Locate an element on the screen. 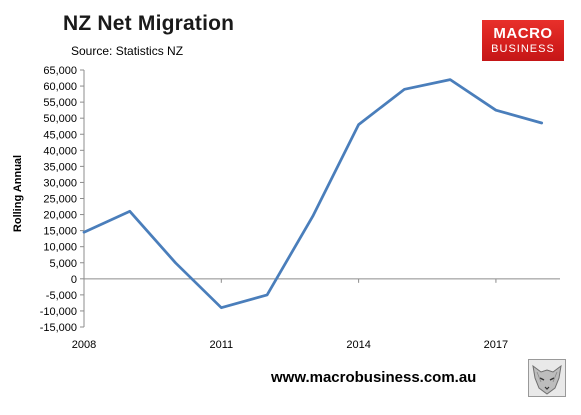  y-tick-label: 55,000 is located at coordinates (60, 103).